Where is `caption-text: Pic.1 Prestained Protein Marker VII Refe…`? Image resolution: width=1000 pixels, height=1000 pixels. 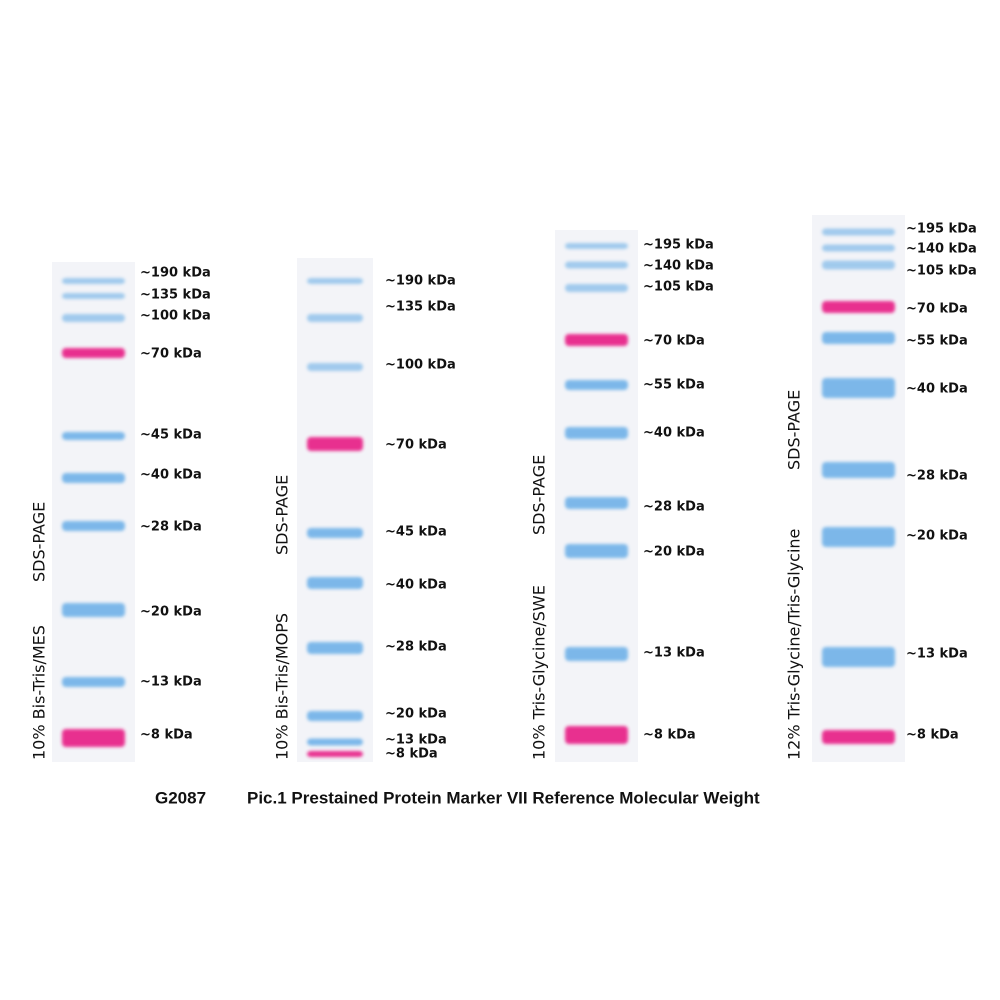 caption-text: Pic.1 Prestained Protein Marker VII Refe… is located at coordinates (503, 797).